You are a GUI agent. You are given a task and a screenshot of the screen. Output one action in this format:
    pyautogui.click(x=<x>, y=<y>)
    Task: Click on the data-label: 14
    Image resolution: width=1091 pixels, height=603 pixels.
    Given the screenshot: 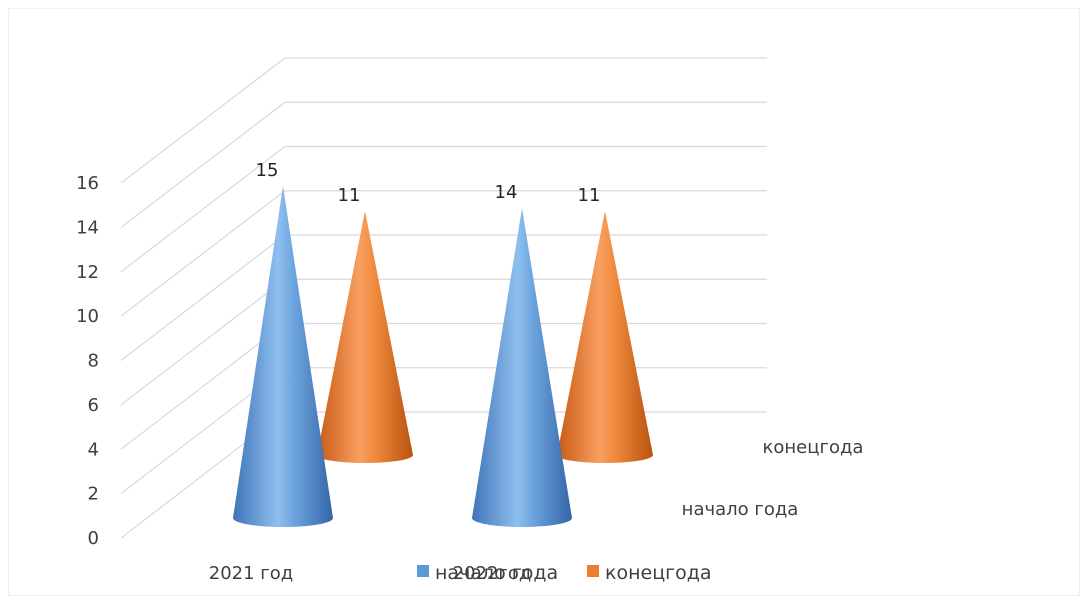 What is the action you would take?
    pyautogui.click(x=506, y=192)
    